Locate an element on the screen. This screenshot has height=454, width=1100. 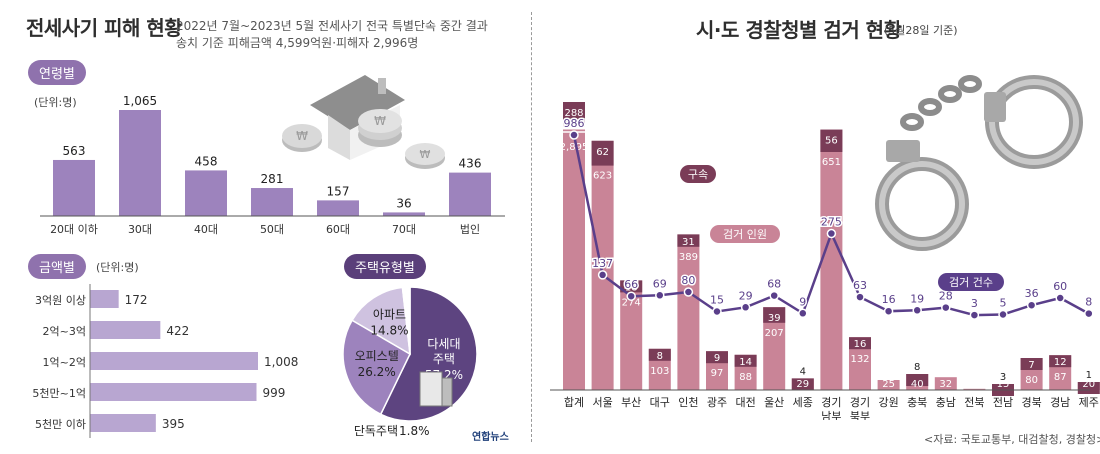
right-title-note: (5월28일 기준) is located at coordinates (921, 30).